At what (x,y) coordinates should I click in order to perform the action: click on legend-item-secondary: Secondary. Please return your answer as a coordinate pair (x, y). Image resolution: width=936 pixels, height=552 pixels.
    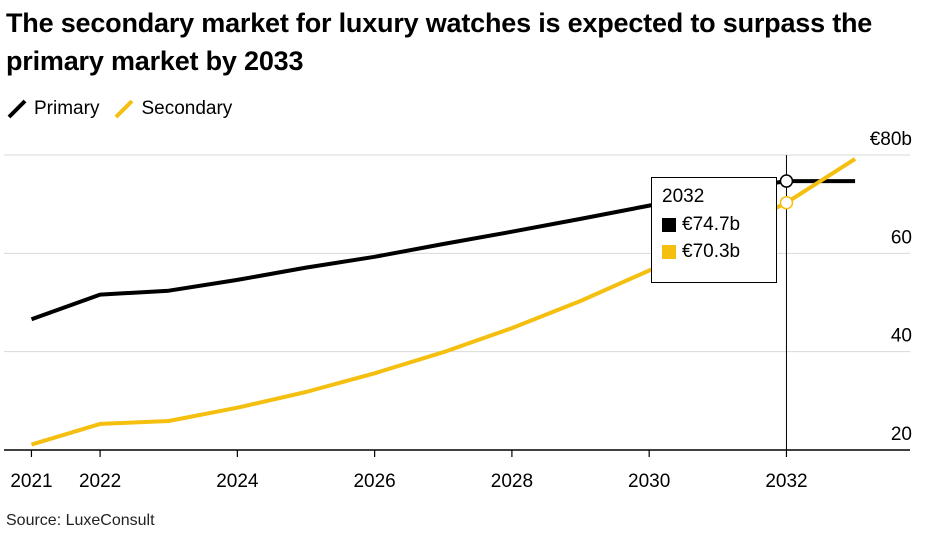
    Looking at the image, I should click on (172, 109).